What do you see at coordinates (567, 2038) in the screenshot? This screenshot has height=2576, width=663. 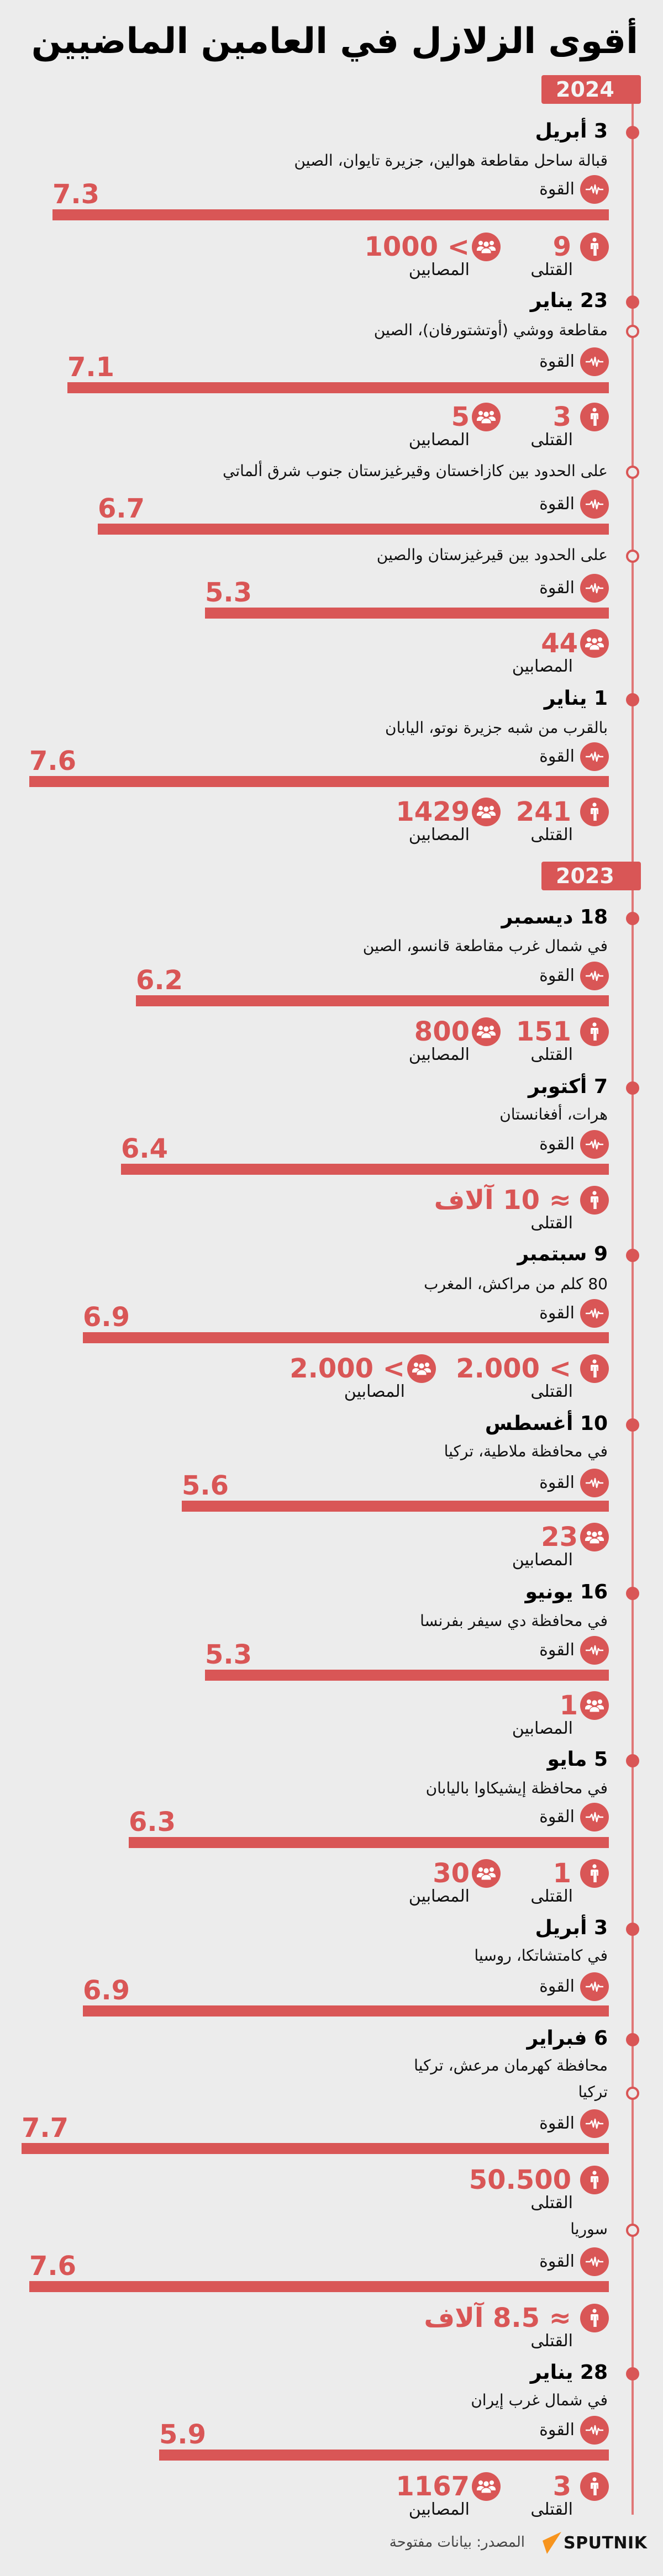 I see `event-date: 6 فبراير` at bounding box center [567, 2038].